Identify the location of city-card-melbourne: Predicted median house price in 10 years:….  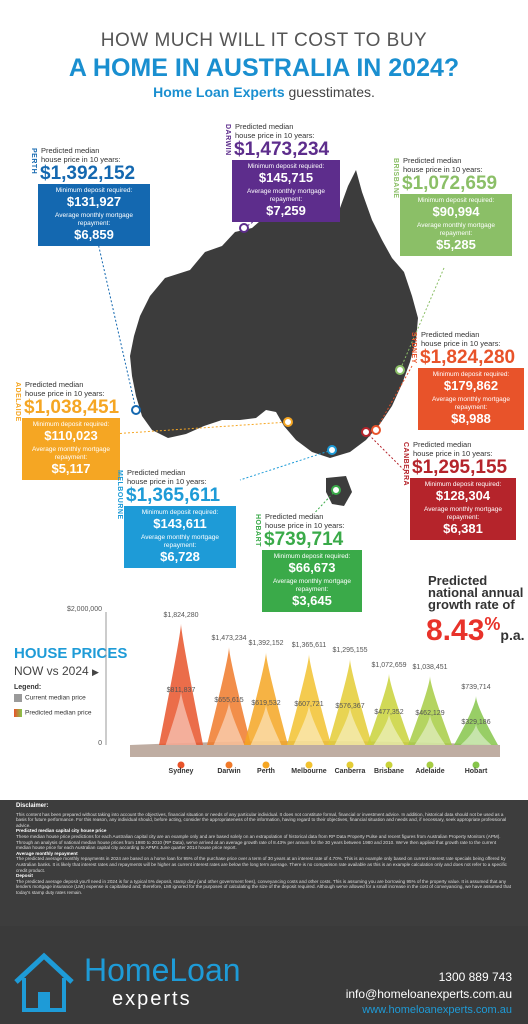
(180, 518).